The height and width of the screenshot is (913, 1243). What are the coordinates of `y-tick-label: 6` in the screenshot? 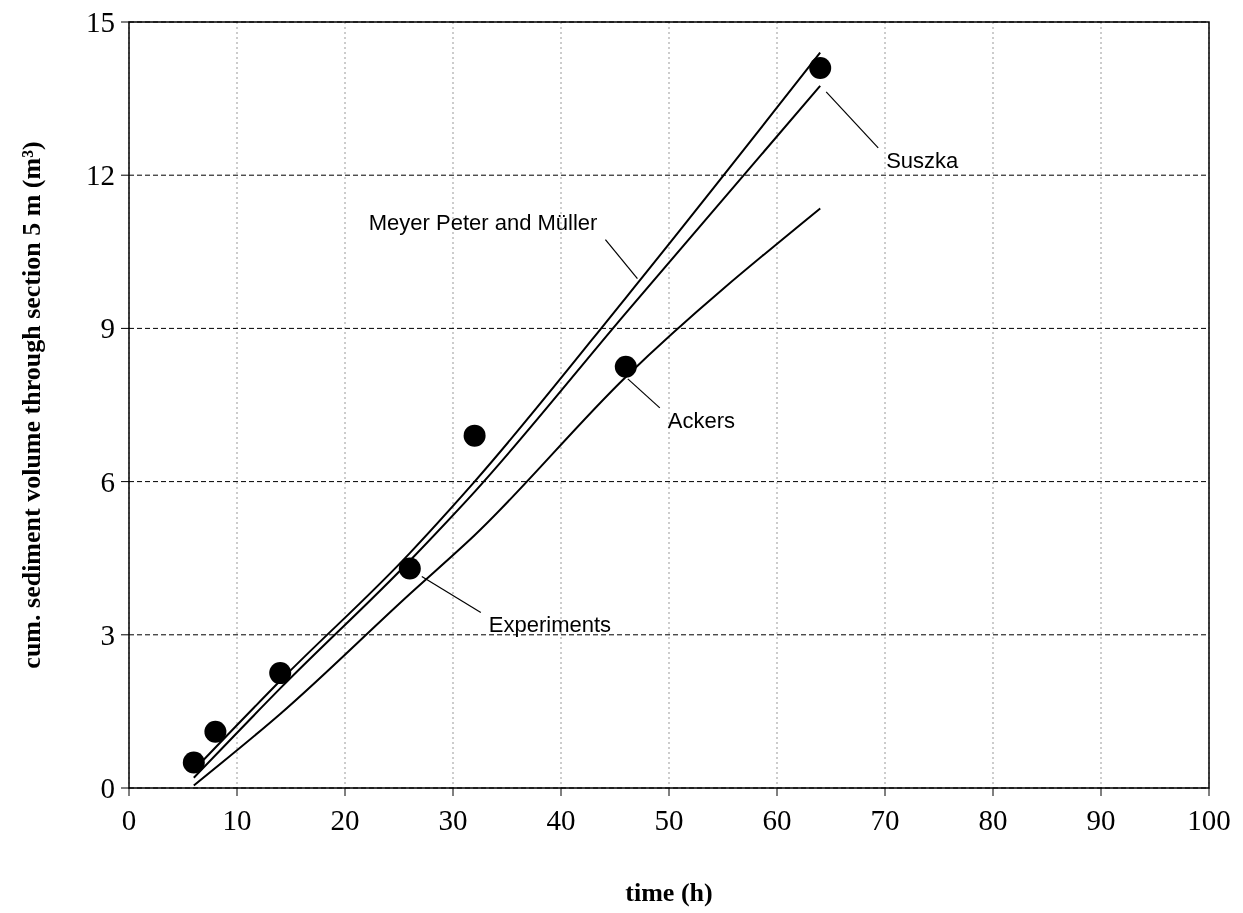 It's located at (107, 481).